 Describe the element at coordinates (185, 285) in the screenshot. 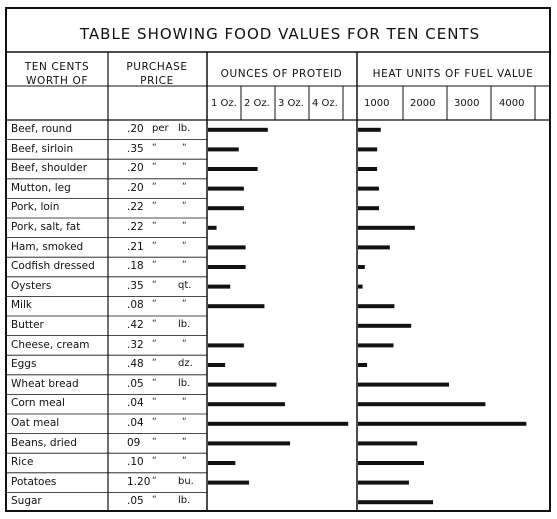

I see `price-unit: qt.` at that location.